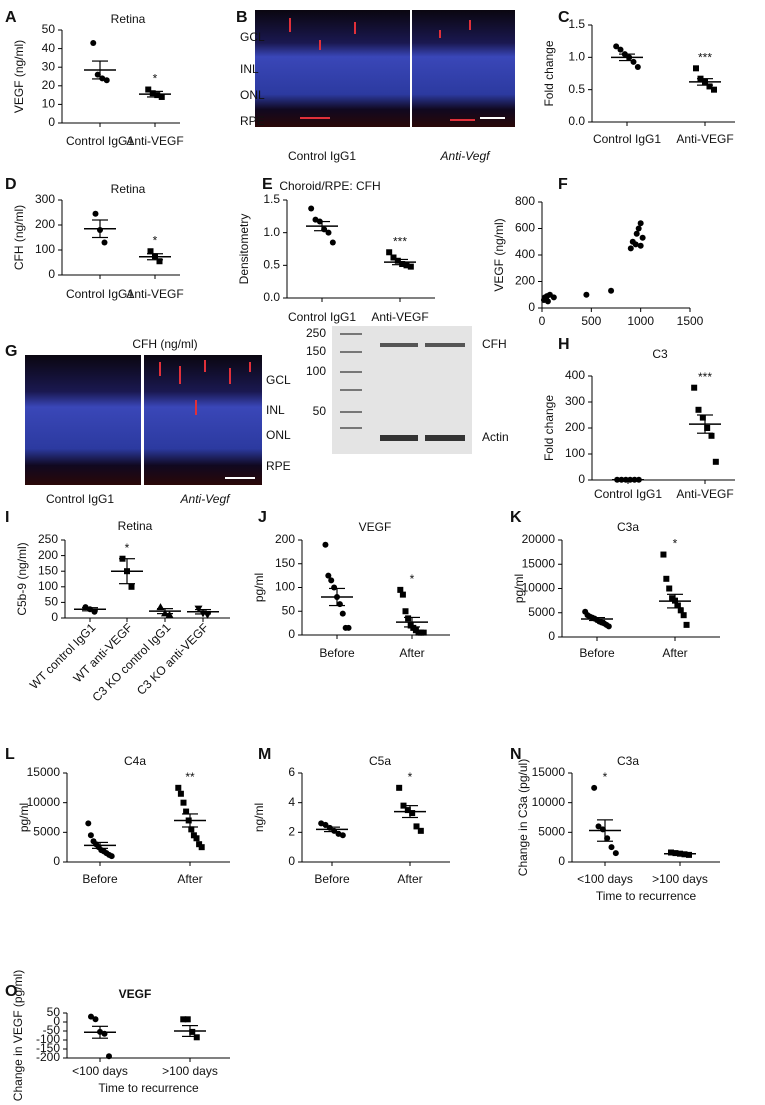 The width and height of the screenshot is (765, 1105). Describe the element at coordinates (11, 351) in the screenshot. I see `panel-letter: G` at that location.